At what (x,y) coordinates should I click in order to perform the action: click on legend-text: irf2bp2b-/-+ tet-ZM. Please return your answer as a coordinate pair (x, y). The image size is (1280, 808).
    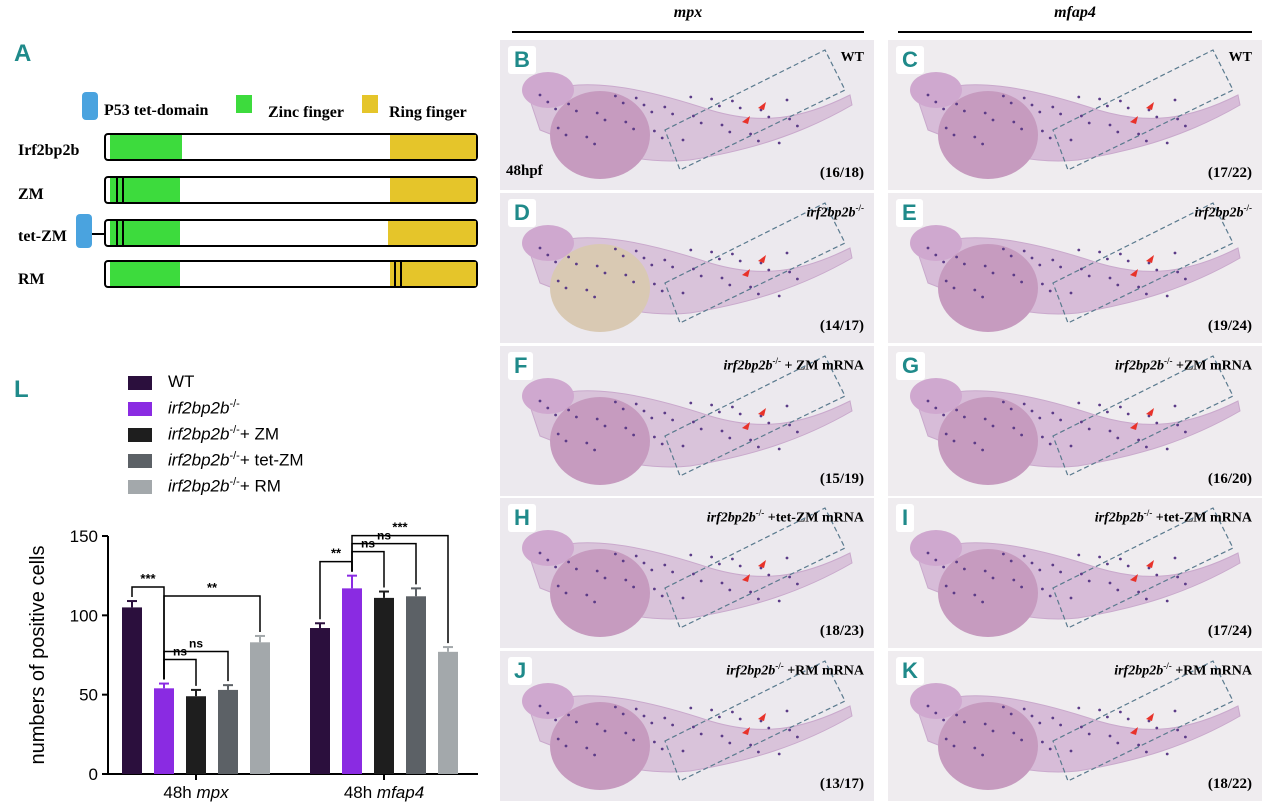
    Looking at the image, I should click on (236, 460).